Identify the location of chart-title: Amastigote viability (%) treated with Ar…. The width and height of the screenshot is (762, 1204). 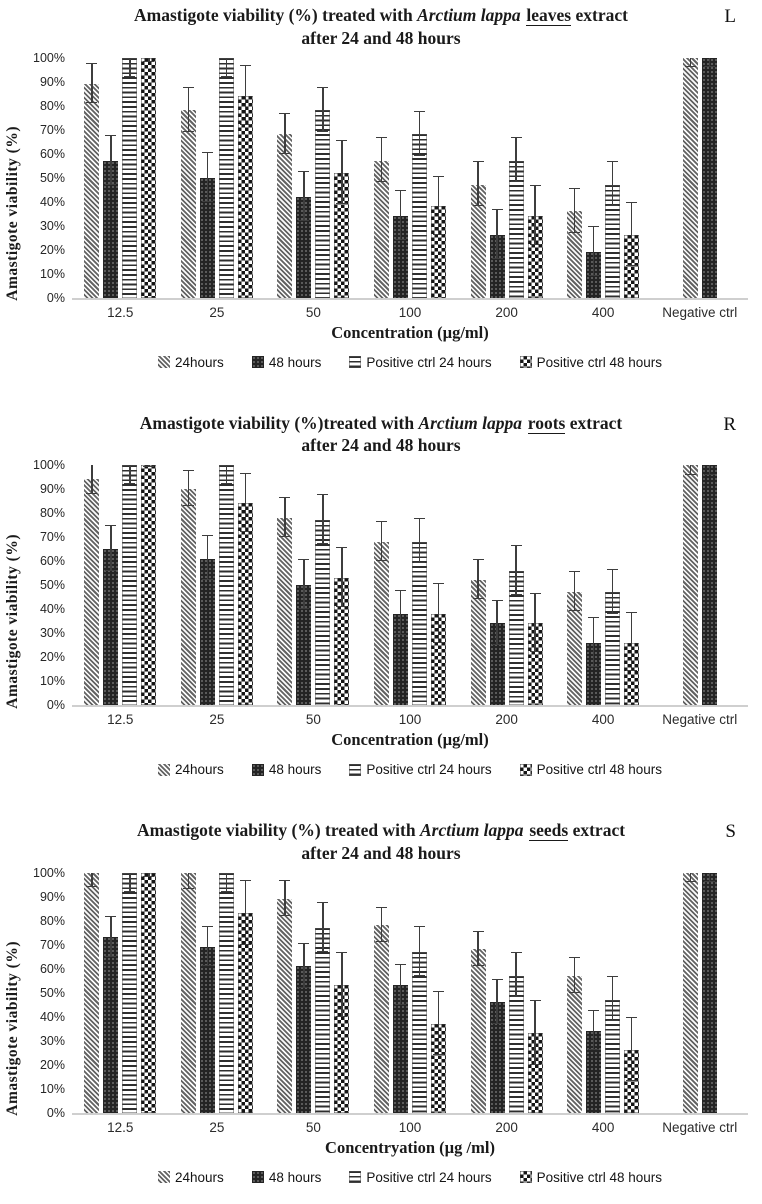
(381, 842).